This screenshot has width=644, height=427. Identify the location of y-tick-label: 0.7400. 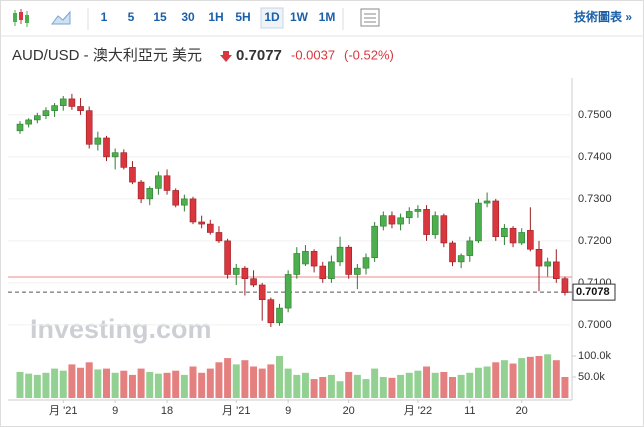
(595, 157).